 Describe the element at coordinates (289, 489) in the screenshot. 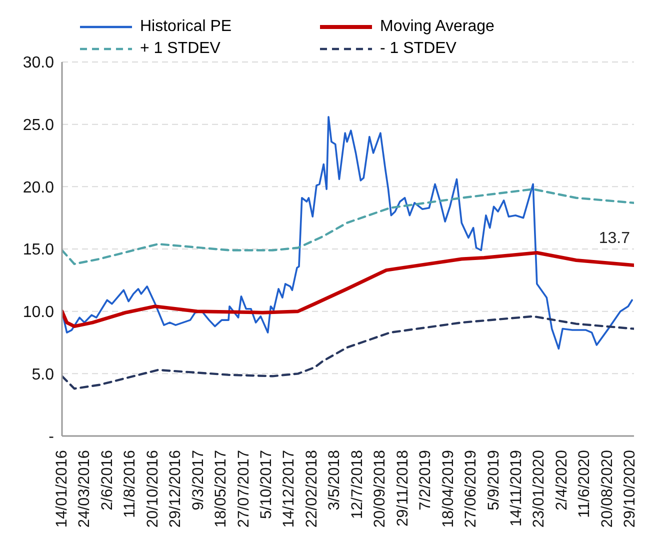

I see `x-tick-label: 14/12/2017` at that location.